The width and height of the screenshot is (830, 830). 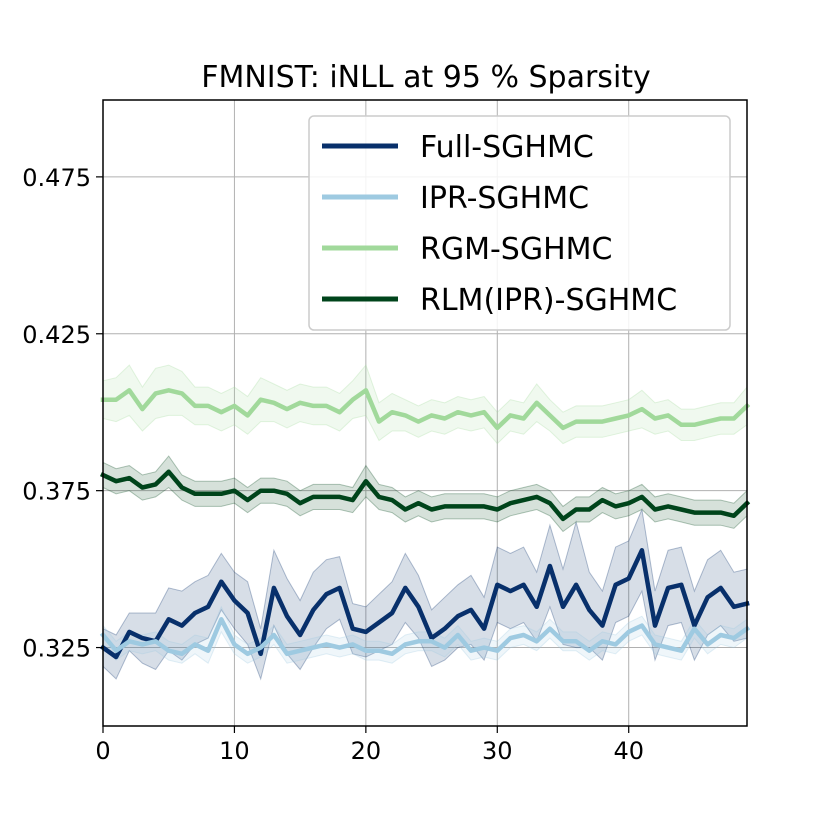 I want to click on x-tick-label: 10, so click(x=234, y=751).